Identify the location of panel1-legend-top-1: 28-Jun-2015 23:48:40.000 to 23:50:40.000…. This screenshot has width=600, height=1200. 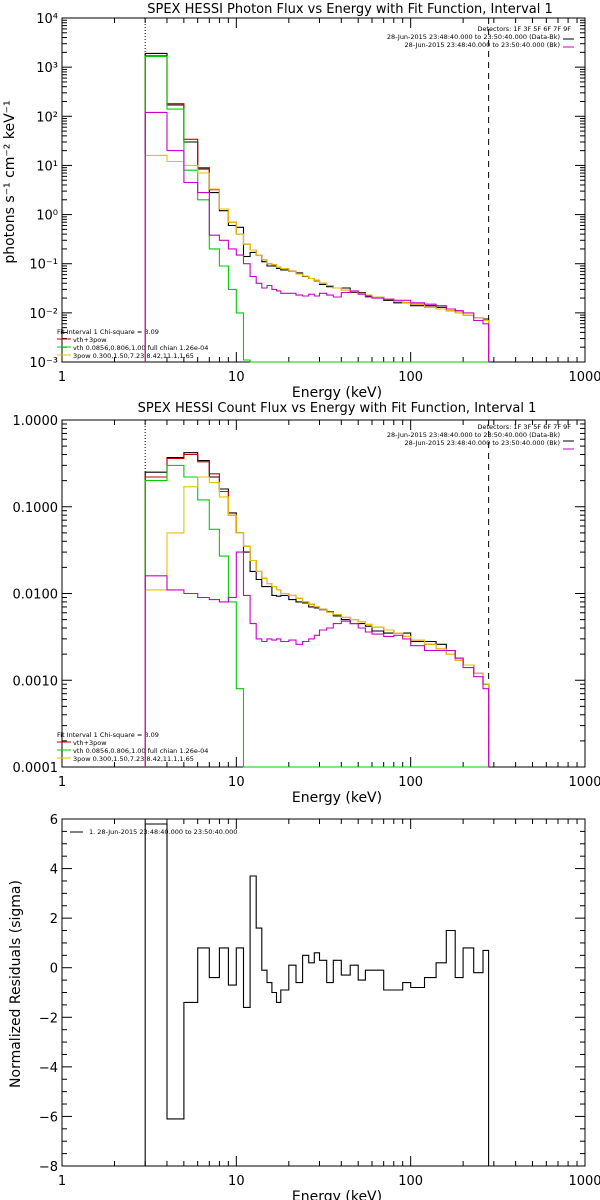
(473, 37).